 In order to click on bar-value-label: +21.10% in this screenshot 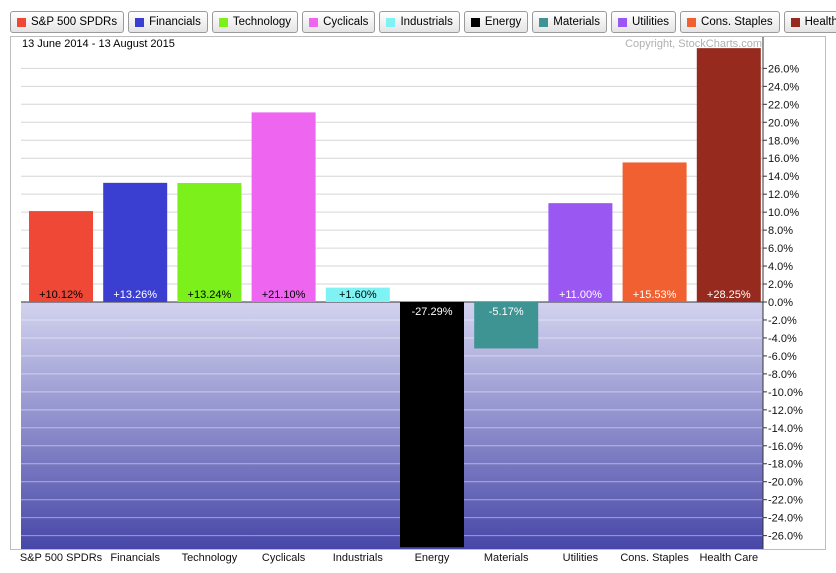, I will do `click(284, 295)`.